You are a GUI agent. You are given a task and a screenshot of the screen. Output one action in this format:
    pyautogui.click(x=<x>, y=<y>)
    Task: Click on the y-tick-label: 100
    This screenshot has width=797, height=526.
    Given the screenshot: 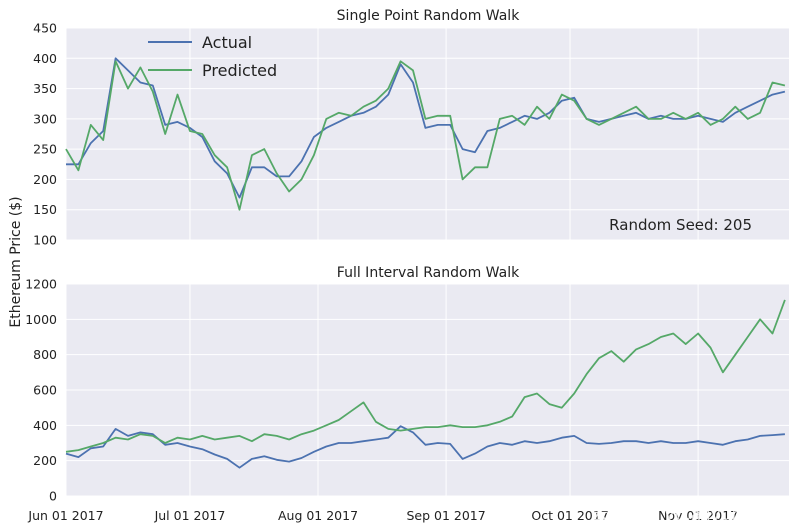 What is the action you would take?
    pyautogui.click(x=45, y=240)
    